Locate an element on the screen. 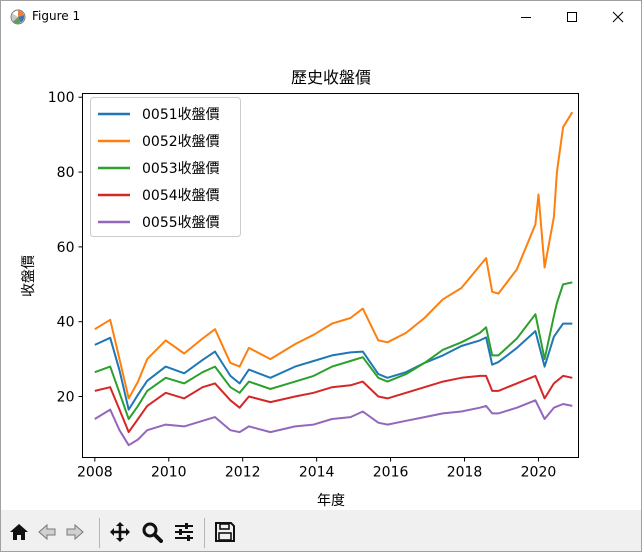 The height and width of the screenshot is (552, 642). x-tick-label: 2012 is located at coordinates (243, 473).